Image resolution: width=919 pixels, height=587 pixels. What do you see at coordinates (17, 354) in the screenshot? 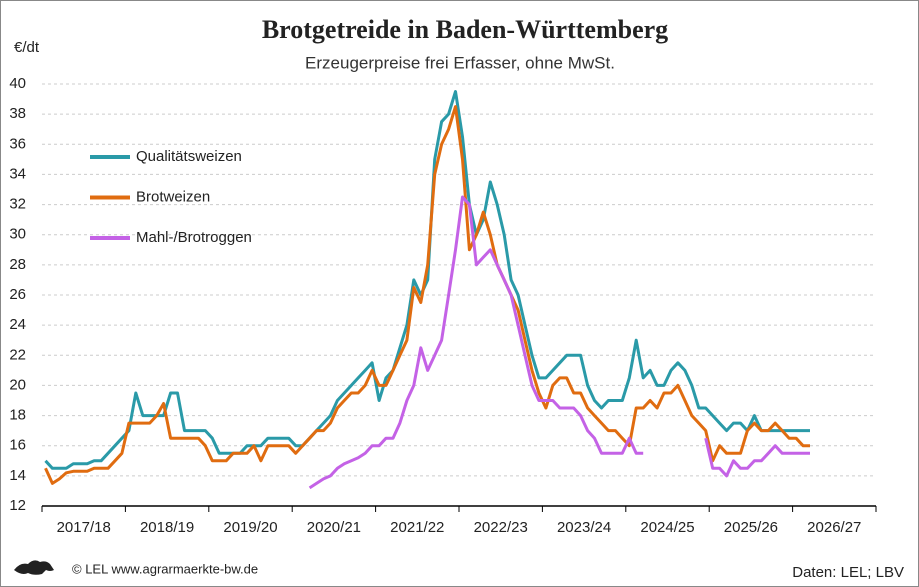
I see `y-tick-label: 22` at bounding box center [17, 354].